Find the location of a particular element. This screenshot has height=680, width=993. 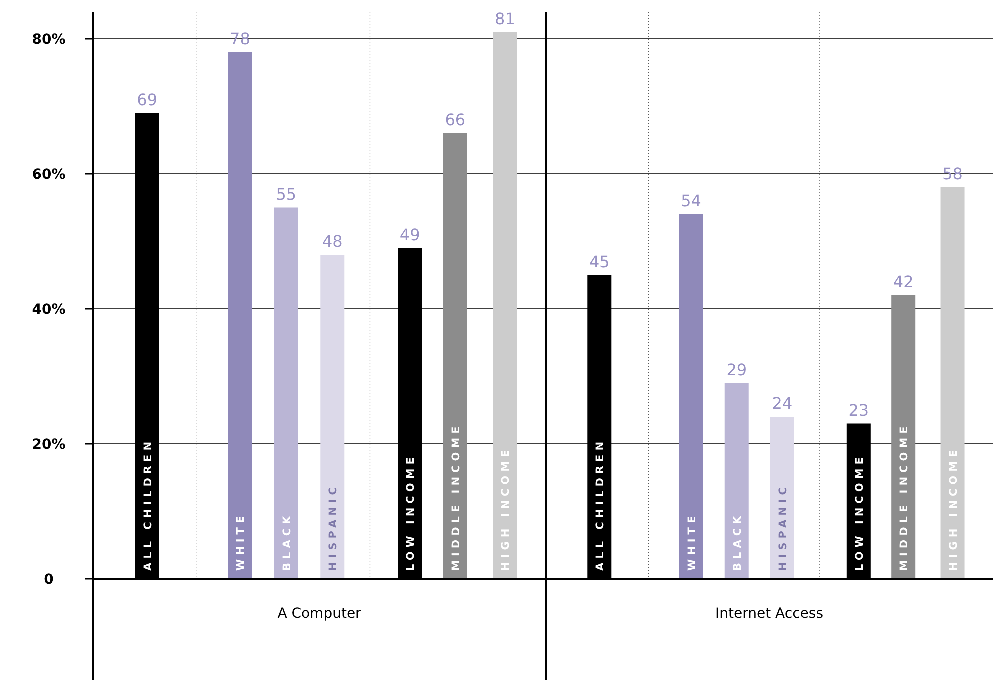

data-label: 48 is located at coordinates (332, 241).